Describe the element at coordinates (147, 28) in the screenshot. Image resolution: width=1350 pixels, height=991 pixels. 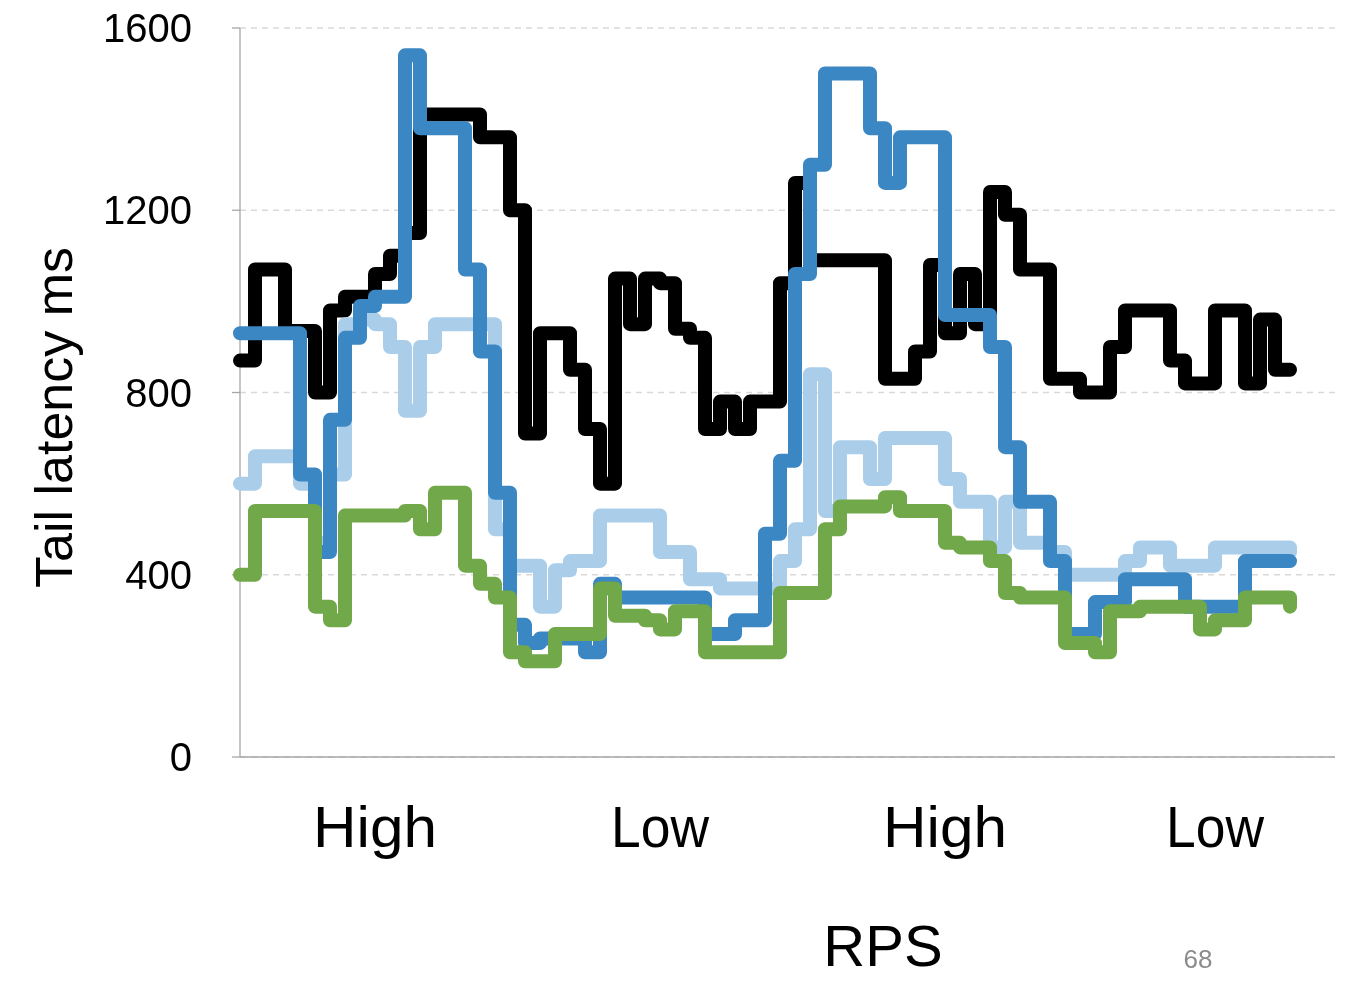
I see `y-tick-label: 1600` at that location.